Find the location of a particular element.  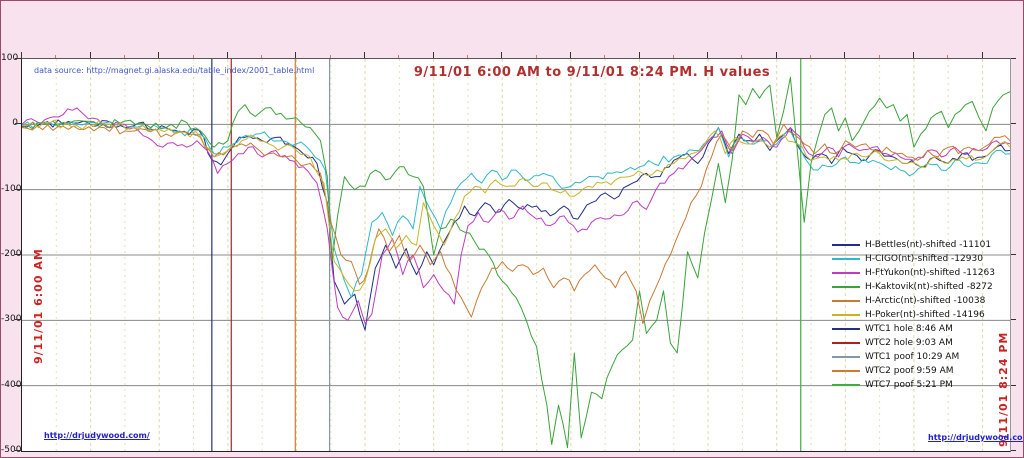

legend-item: WTC2 poof 9:59 AM is located at coordinates (913, 371).